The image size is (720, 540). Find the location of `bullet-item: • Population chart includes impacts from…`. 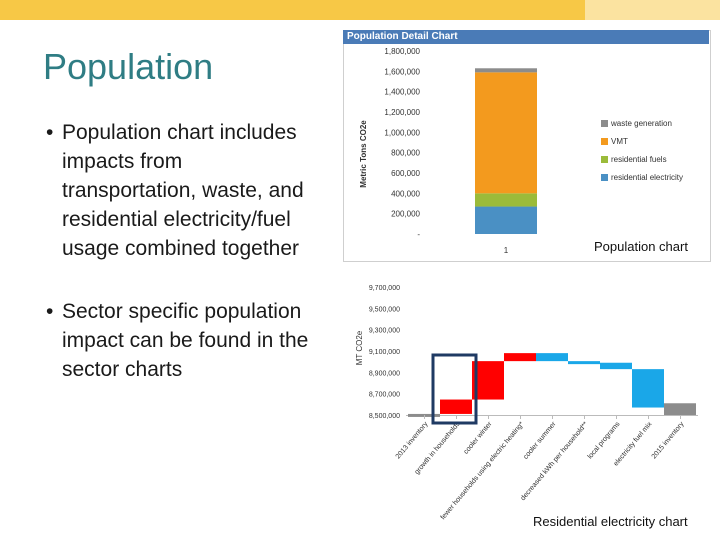

bullet-item: • Population chart includes impacts from… is located at coordinates (181, 190).